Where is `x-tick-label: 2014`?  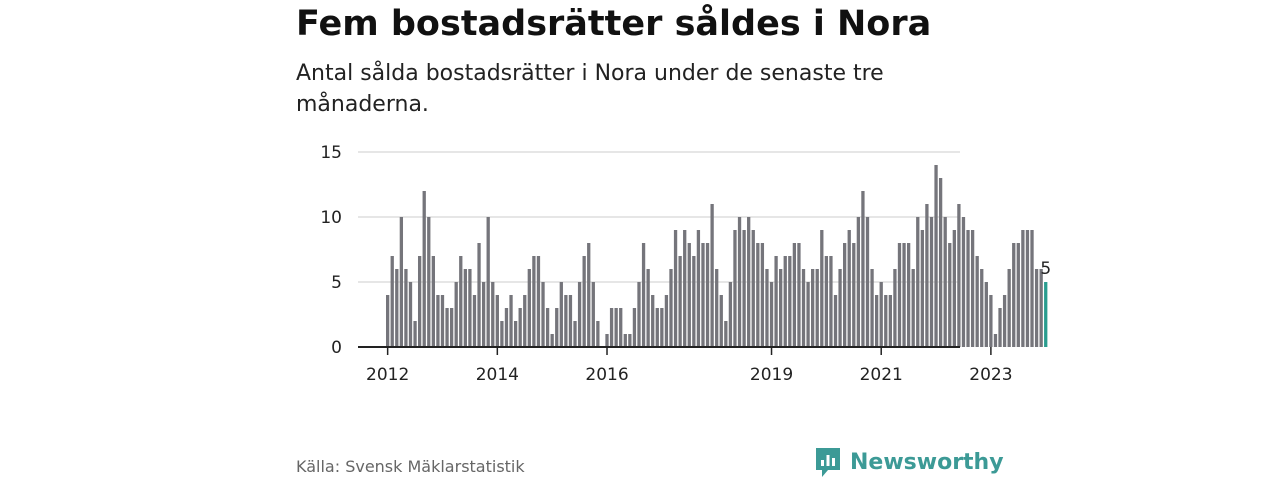 x-tick-label: 2014 is located at coordinates (497, 375).